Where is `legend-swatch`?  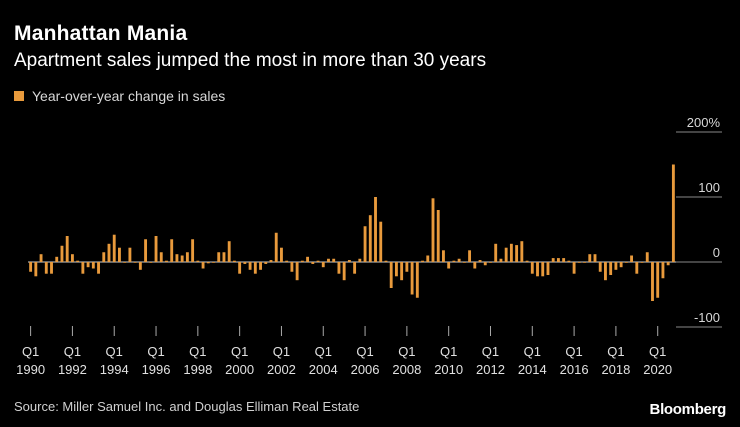
legend-swatch is located at coordinates (19, 96).